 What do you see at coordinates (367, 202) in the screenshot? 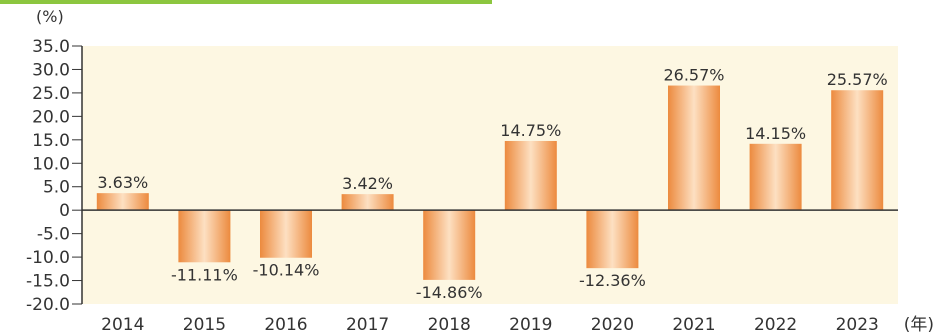
I see `bar-2017` at bounding box center [367, 202].